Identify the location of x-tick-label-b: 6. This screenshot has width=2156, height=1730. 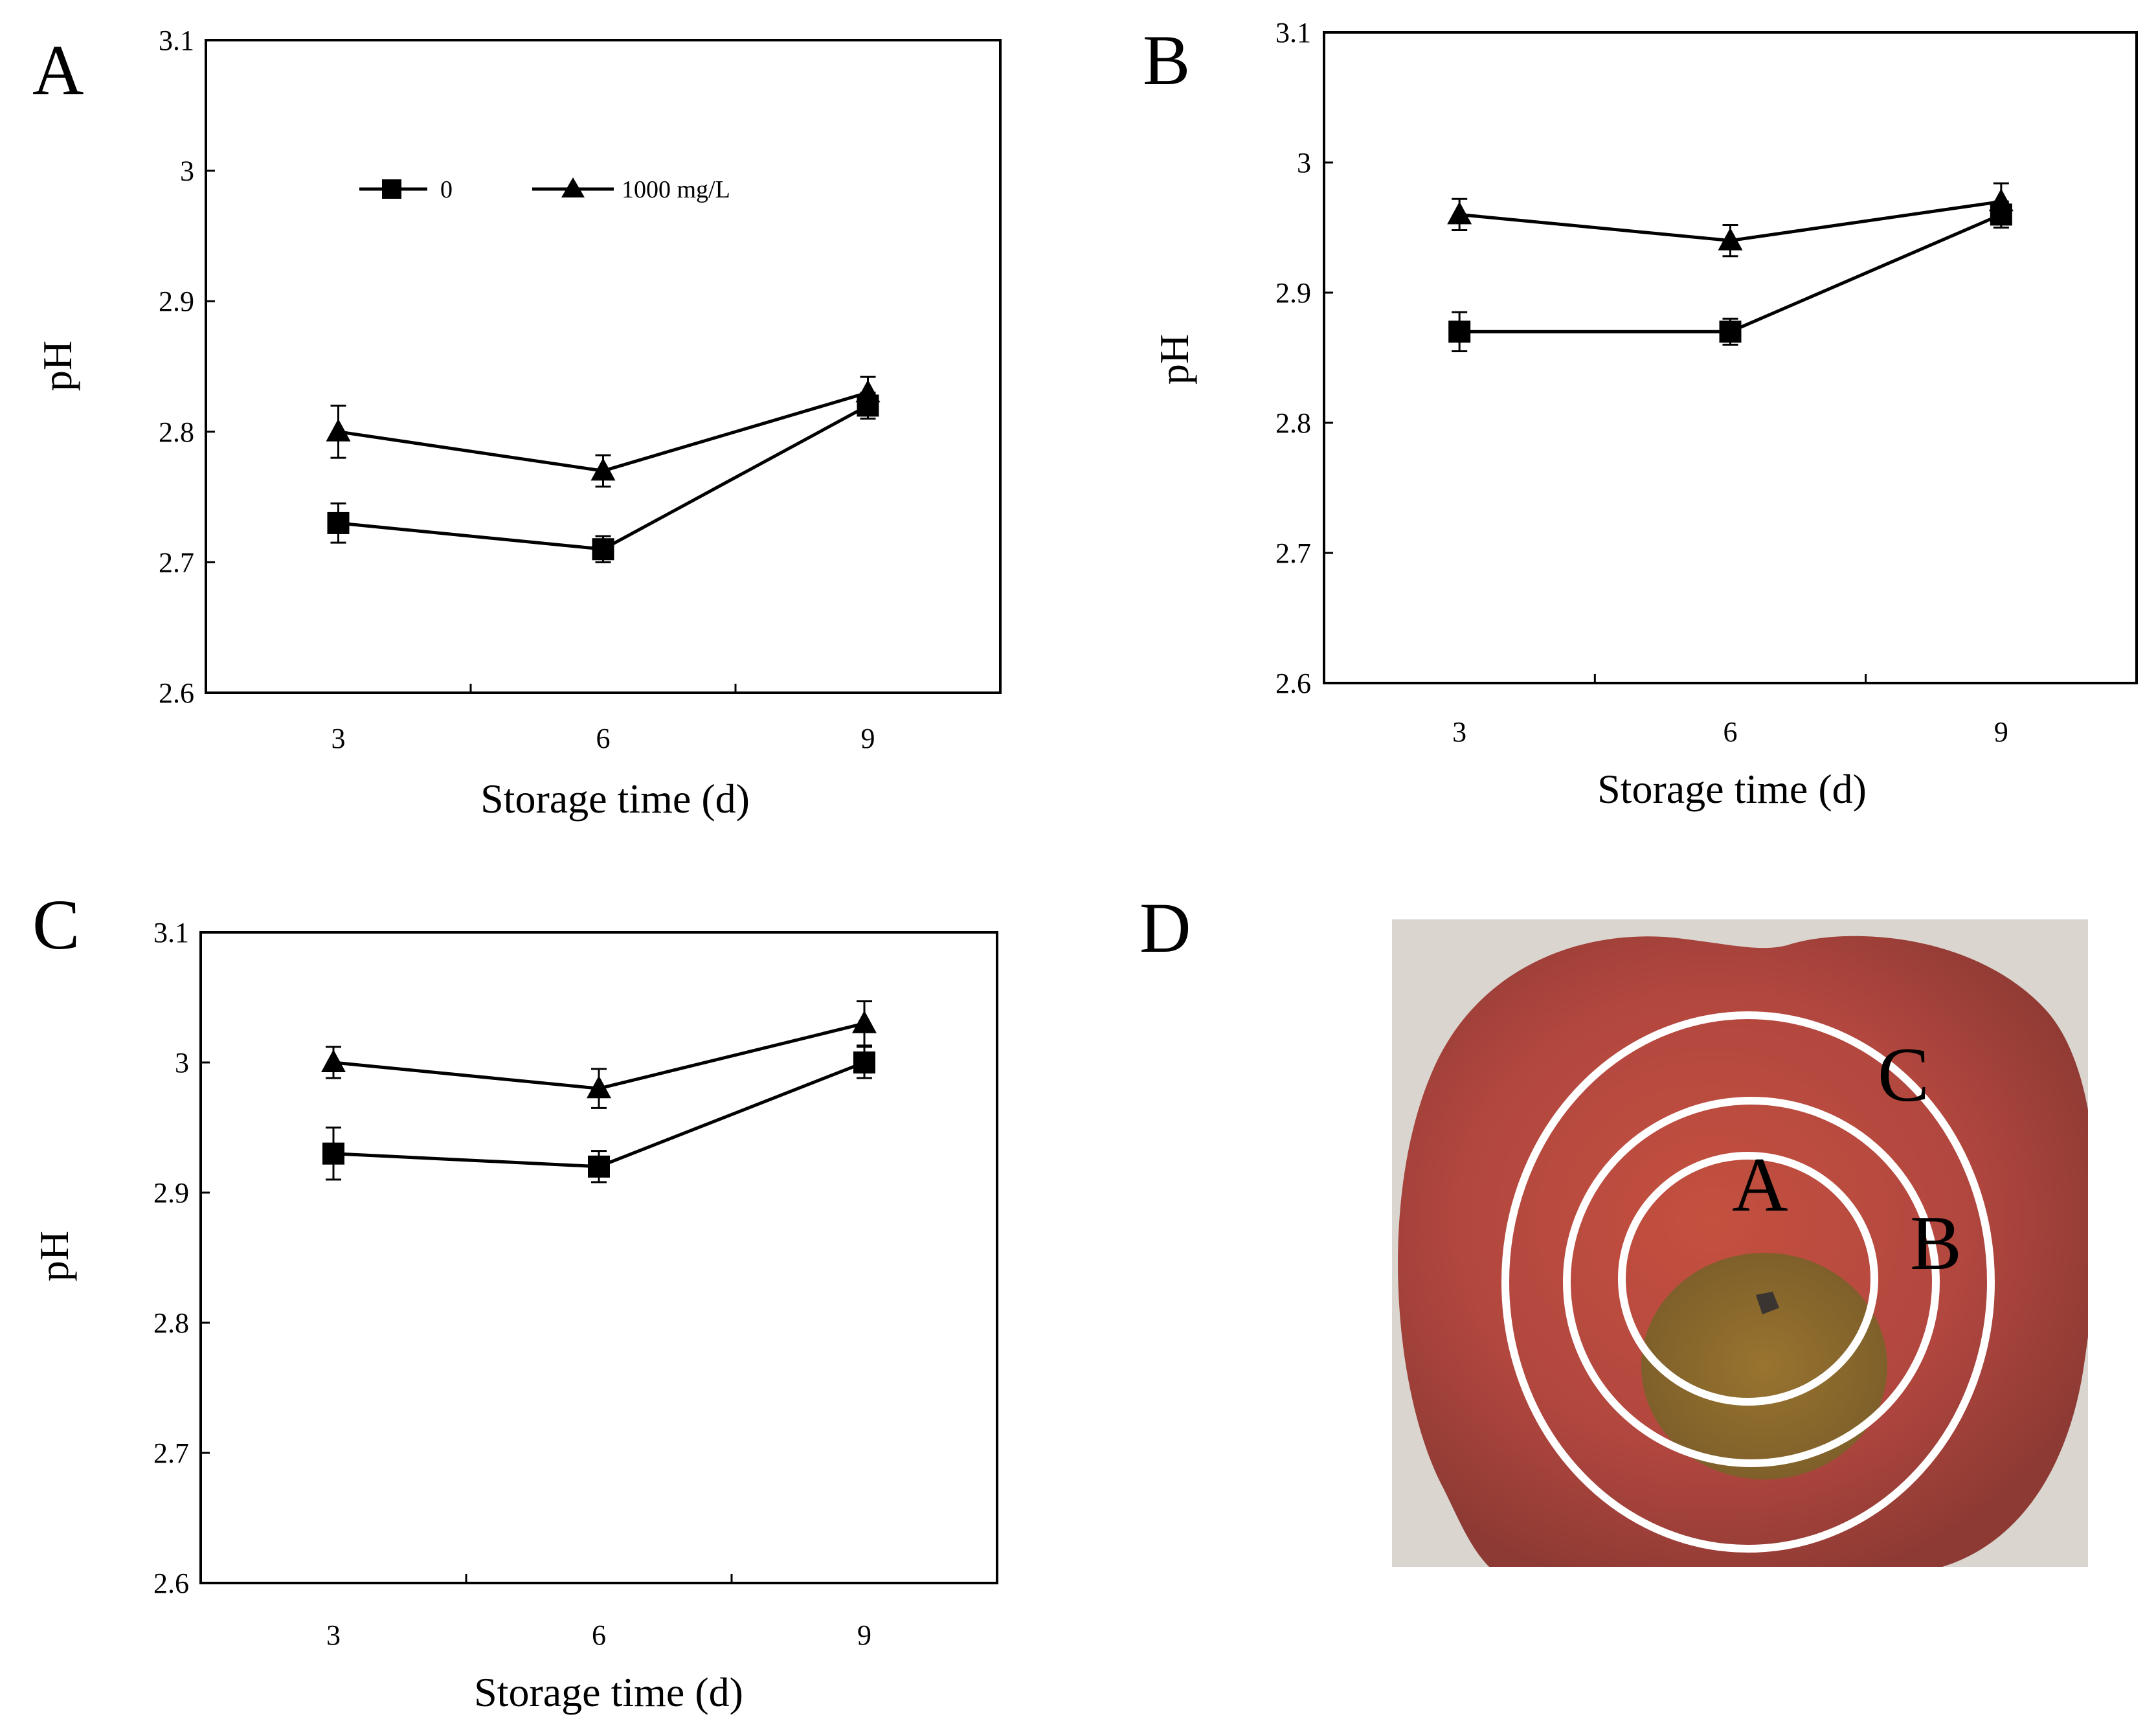
(1731, 732).